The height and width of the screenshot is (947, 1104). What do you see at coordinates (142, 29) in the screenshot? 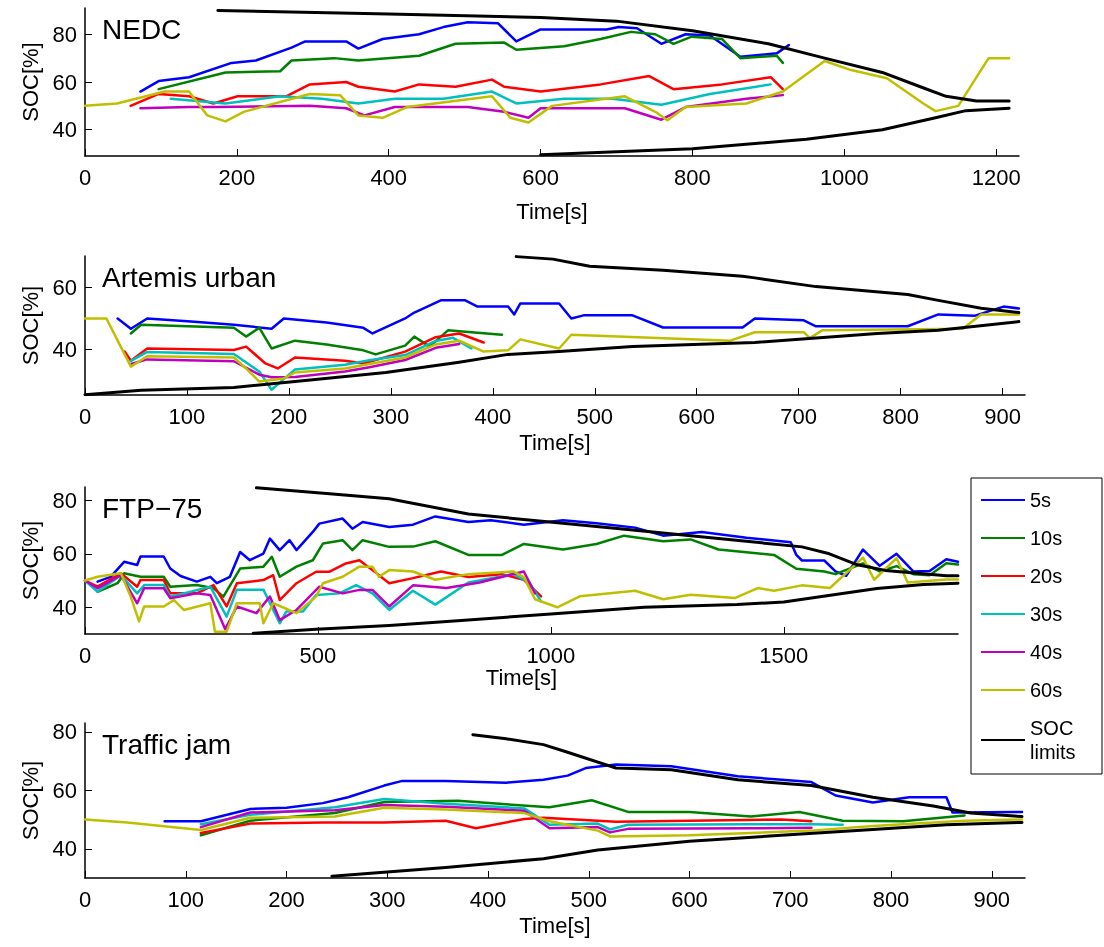
I see `chart-title: NEDC` at bounding box center [142, 29].